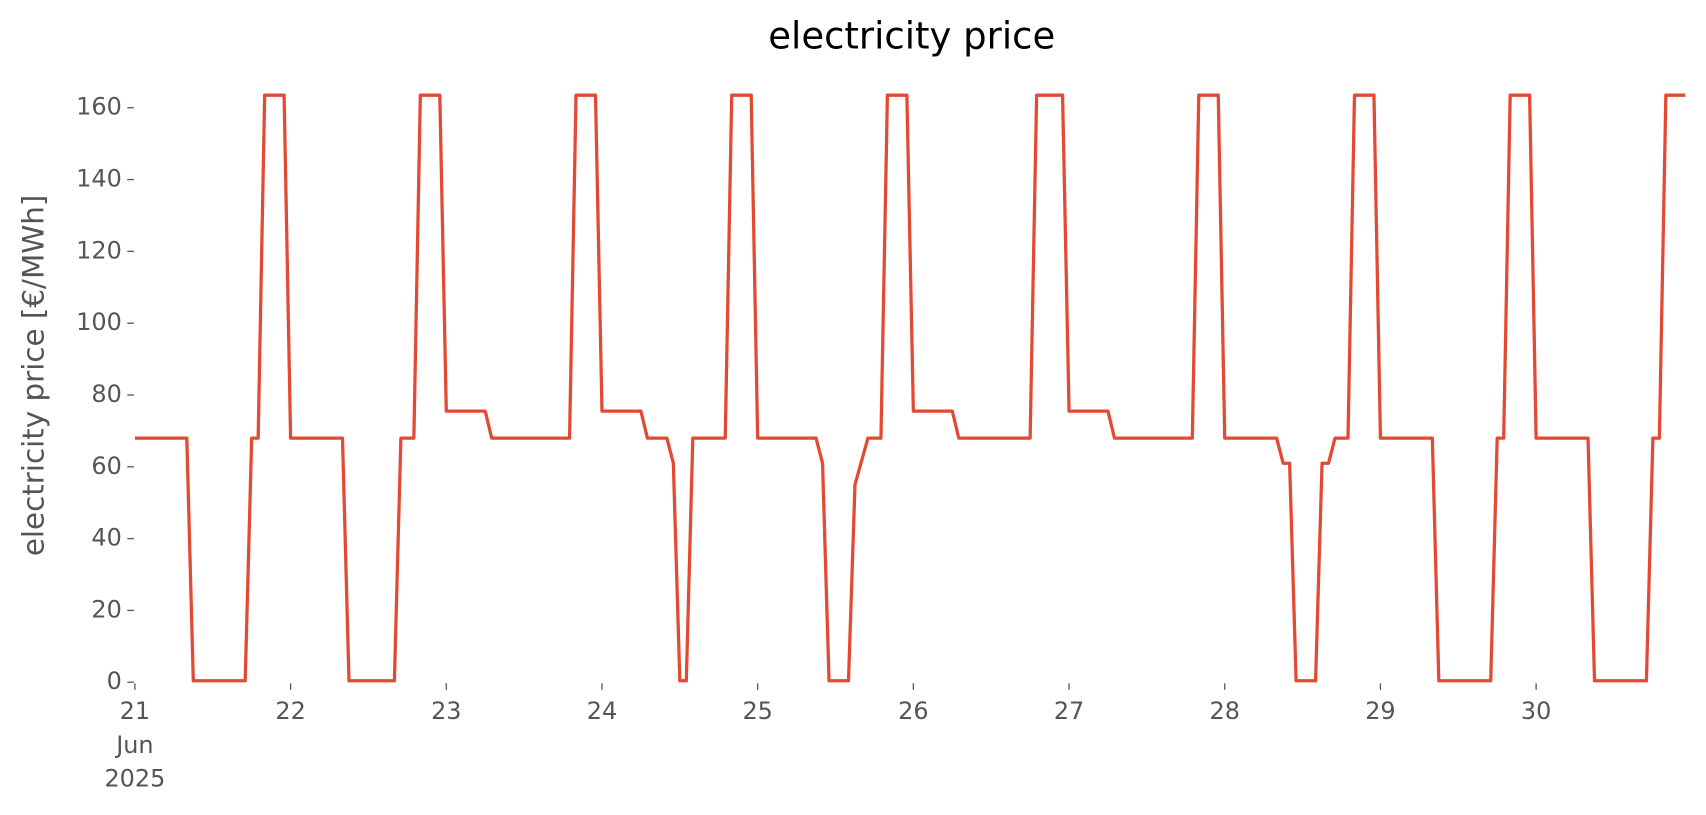  What do you see at coordinates (99, 322) in the screenshot?
I see `y-tick-label: 100` at bounding box center [99, 322].